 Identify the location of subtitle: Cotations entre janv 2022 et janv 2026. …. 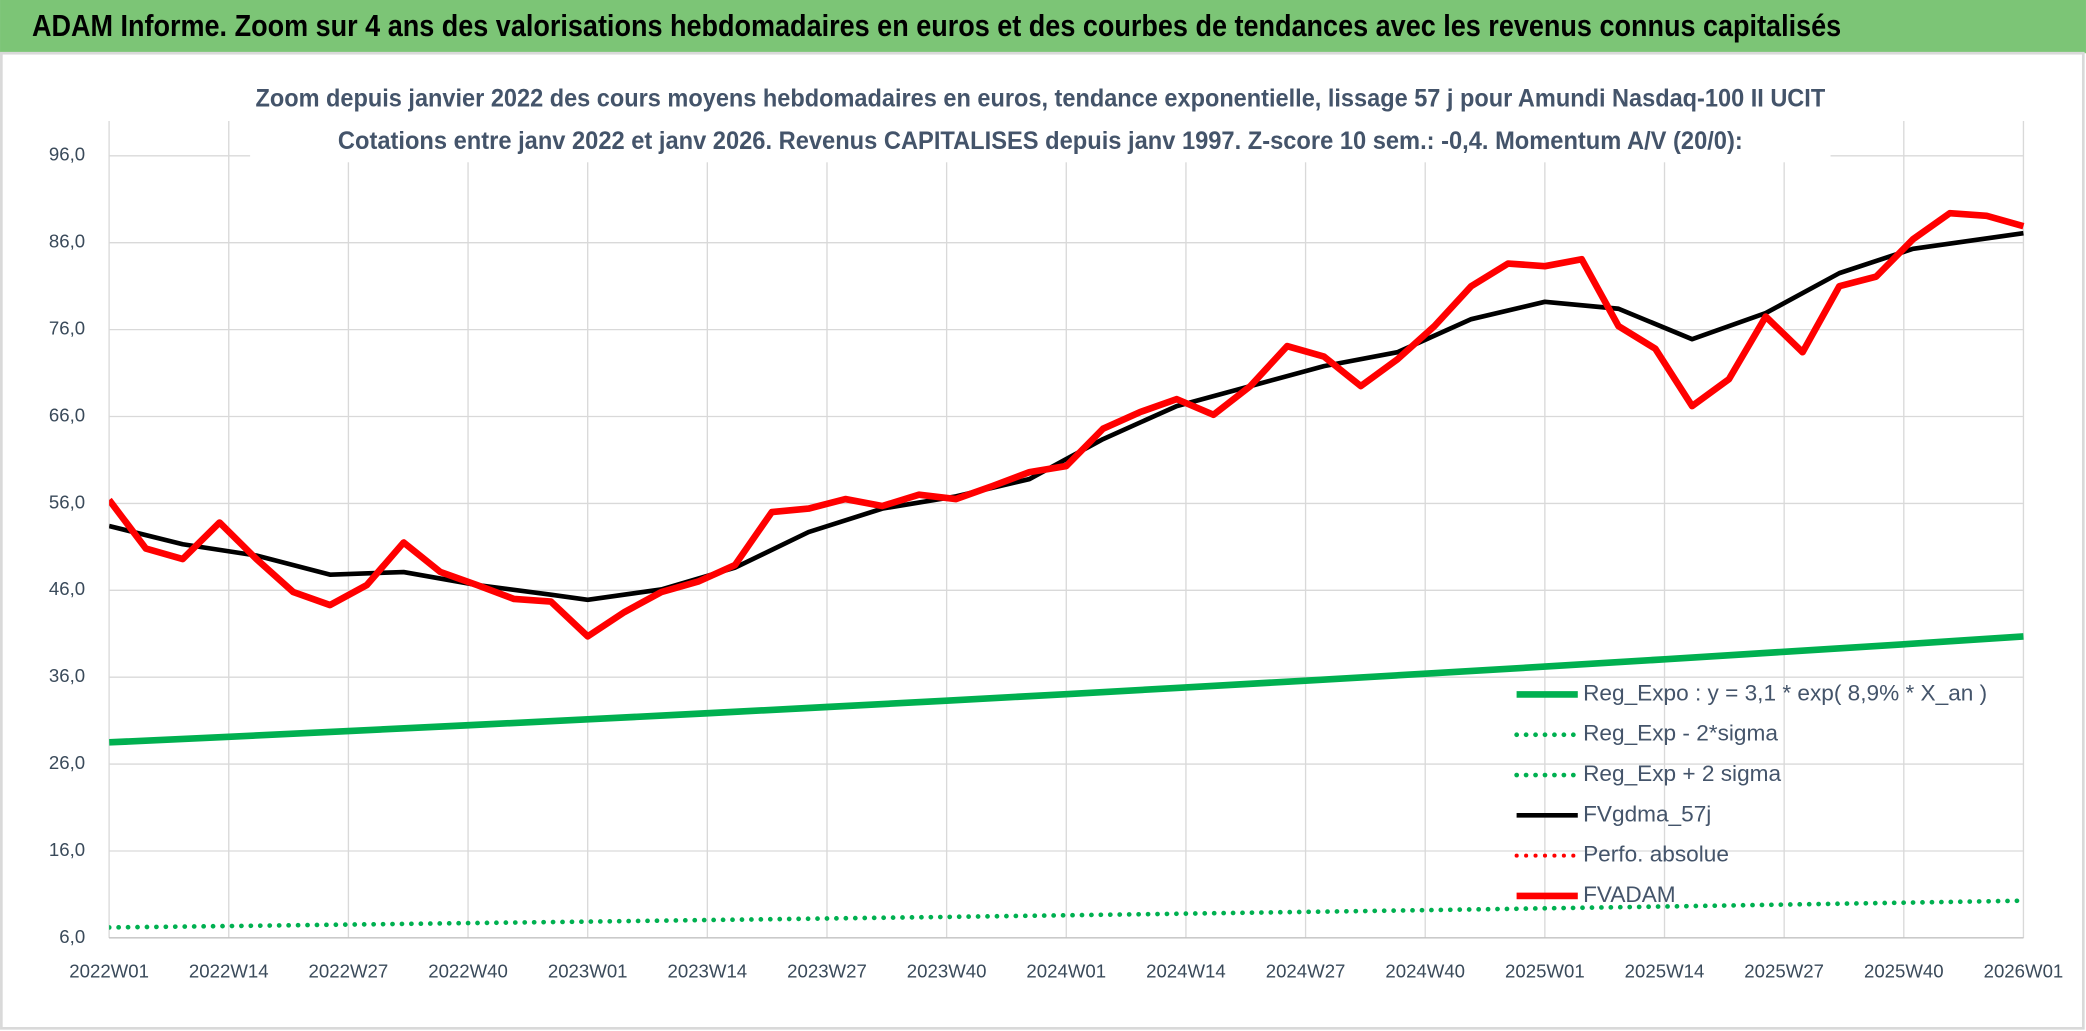
(1040, 141).